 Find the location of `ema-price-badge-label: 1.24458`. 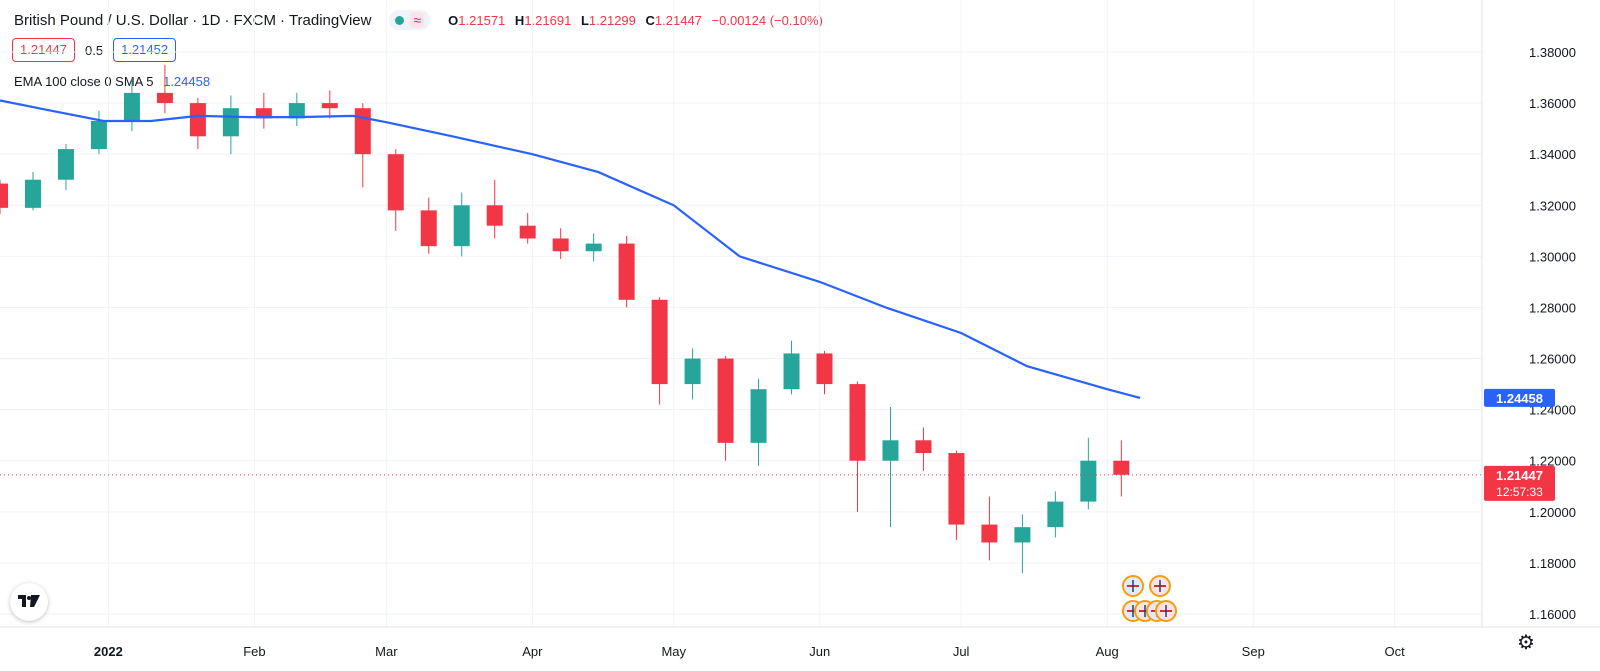

ema-price-badge-label: 1.24458 is located at coordinates (1519, 398).